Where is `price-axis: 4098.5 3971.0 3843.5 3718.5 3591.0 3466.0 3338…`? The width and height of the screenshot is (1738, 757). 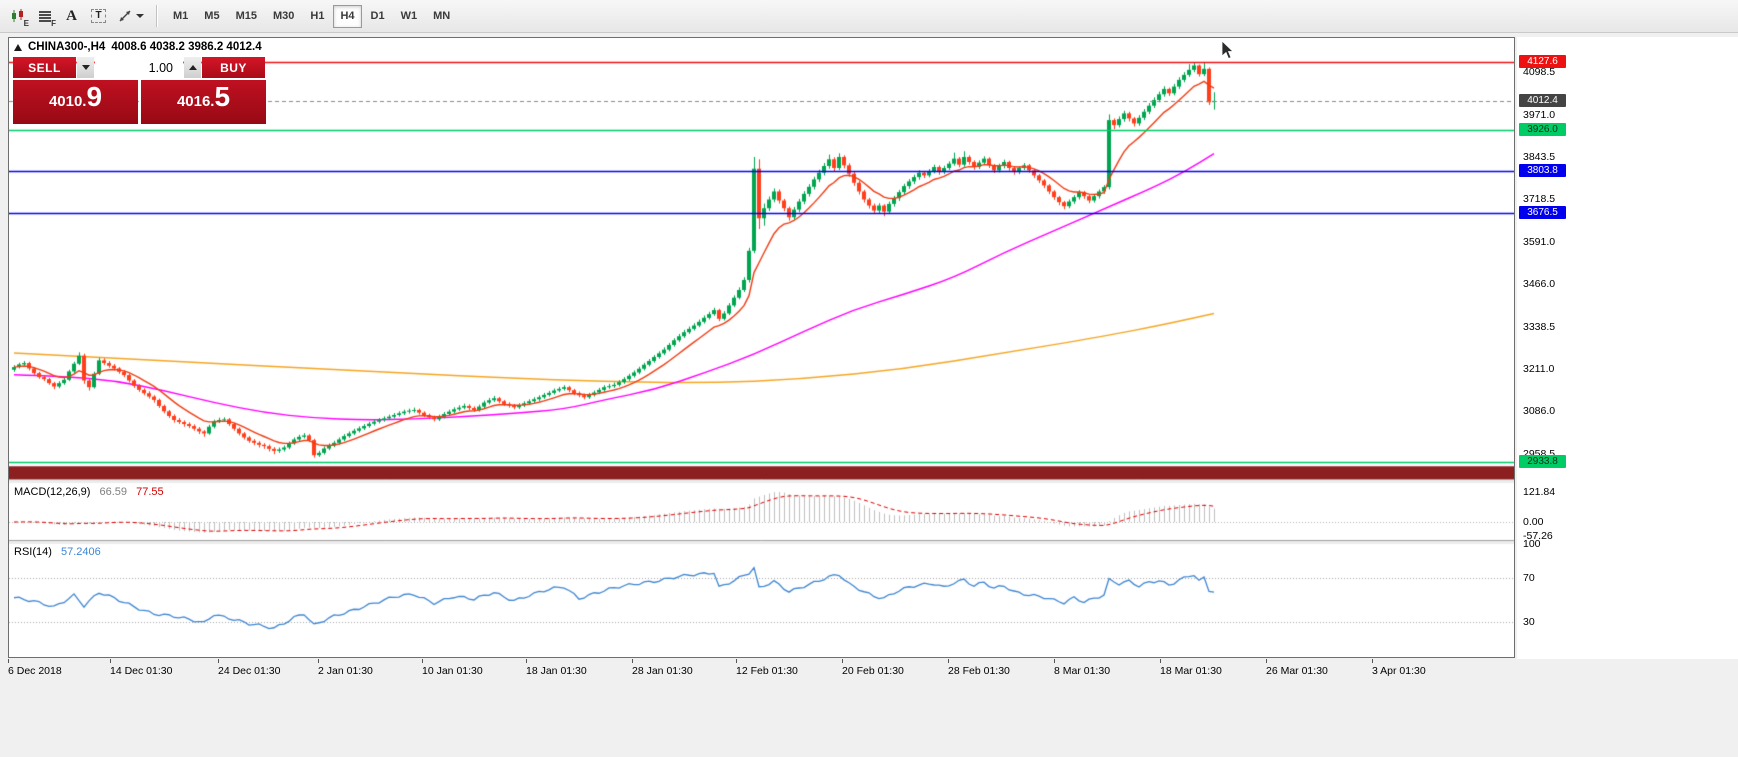
price-axis: 4098.5 3971.0 3843.5 3718.5 3591.0 3466.0 3338… is located at coordinates (1627, 348).